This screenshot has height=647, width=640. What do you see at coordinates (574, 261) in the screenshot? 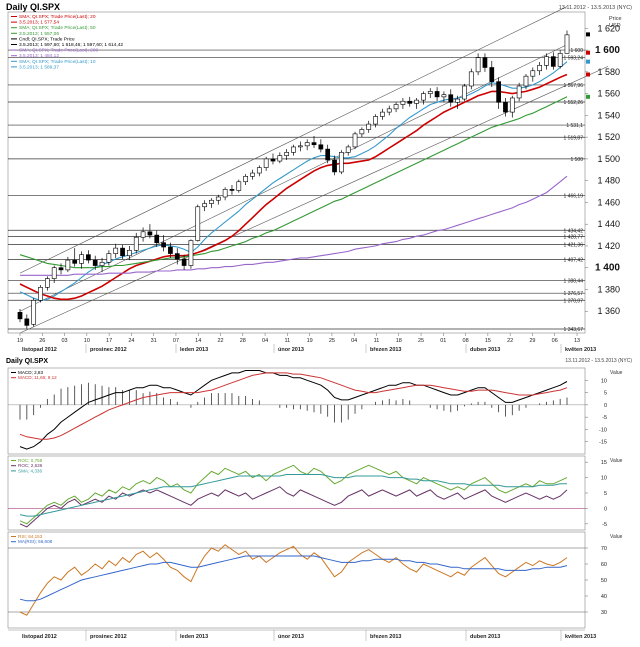
I see `horizontal-level-label: 1 407,42` at bounding box center [574, 261].